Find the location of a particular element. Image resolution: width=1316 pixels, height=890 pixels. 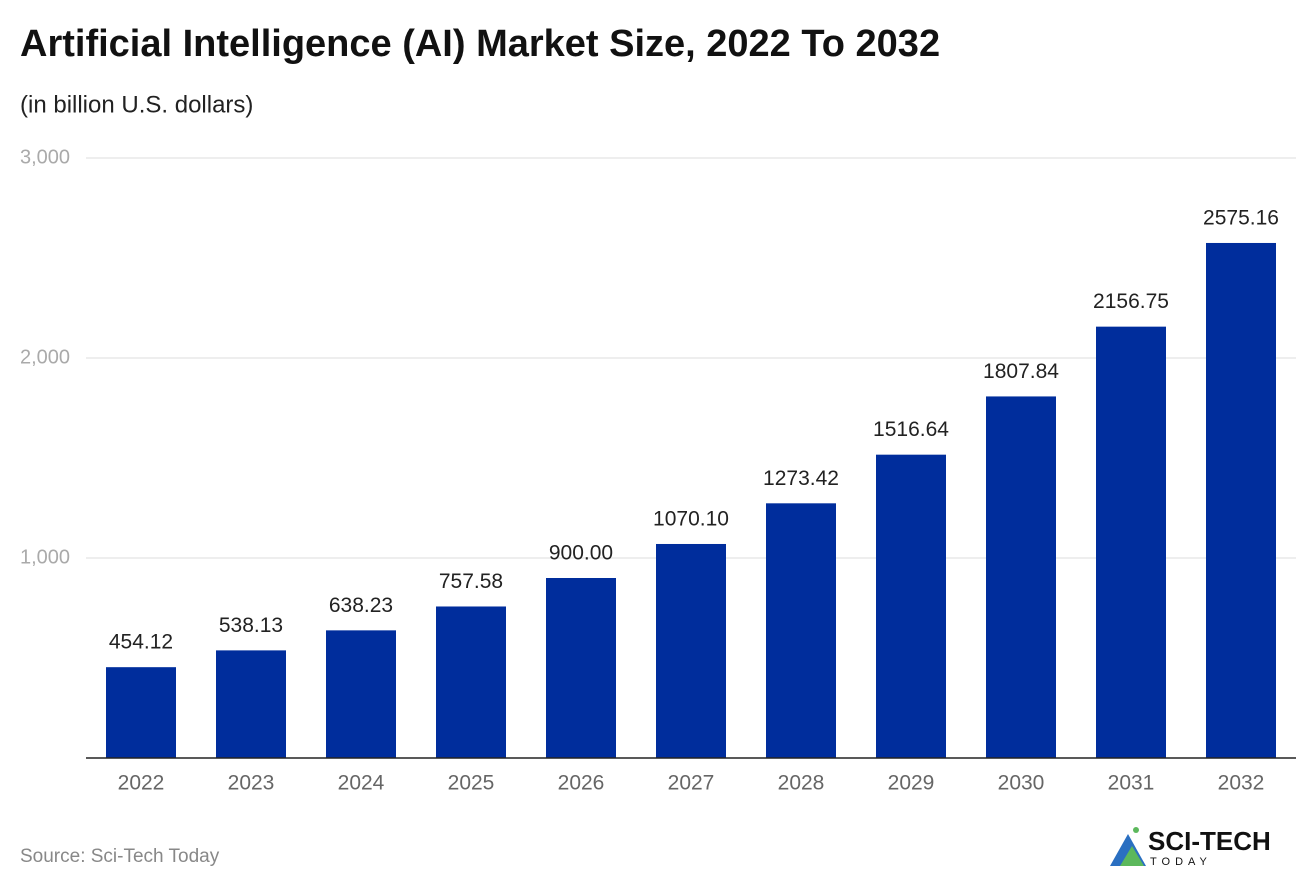

x-tick-label: 2026 is located at coordinates (581, 783).